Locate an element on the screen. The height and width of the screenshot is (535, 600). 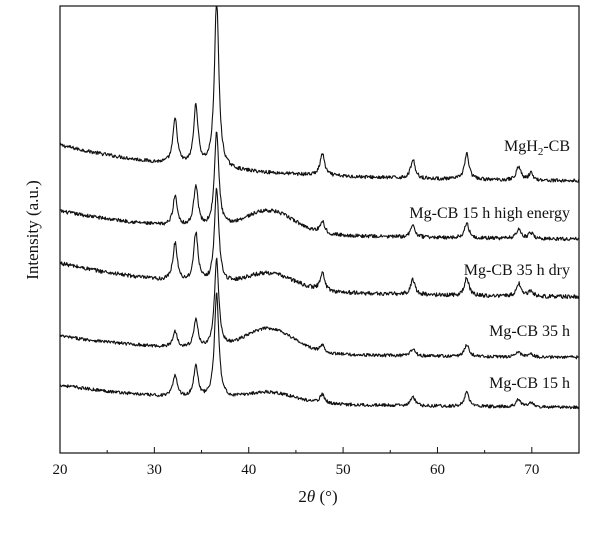
series-label-1: Mg-CB 15 h high energy is located at coordinates (489, 213).